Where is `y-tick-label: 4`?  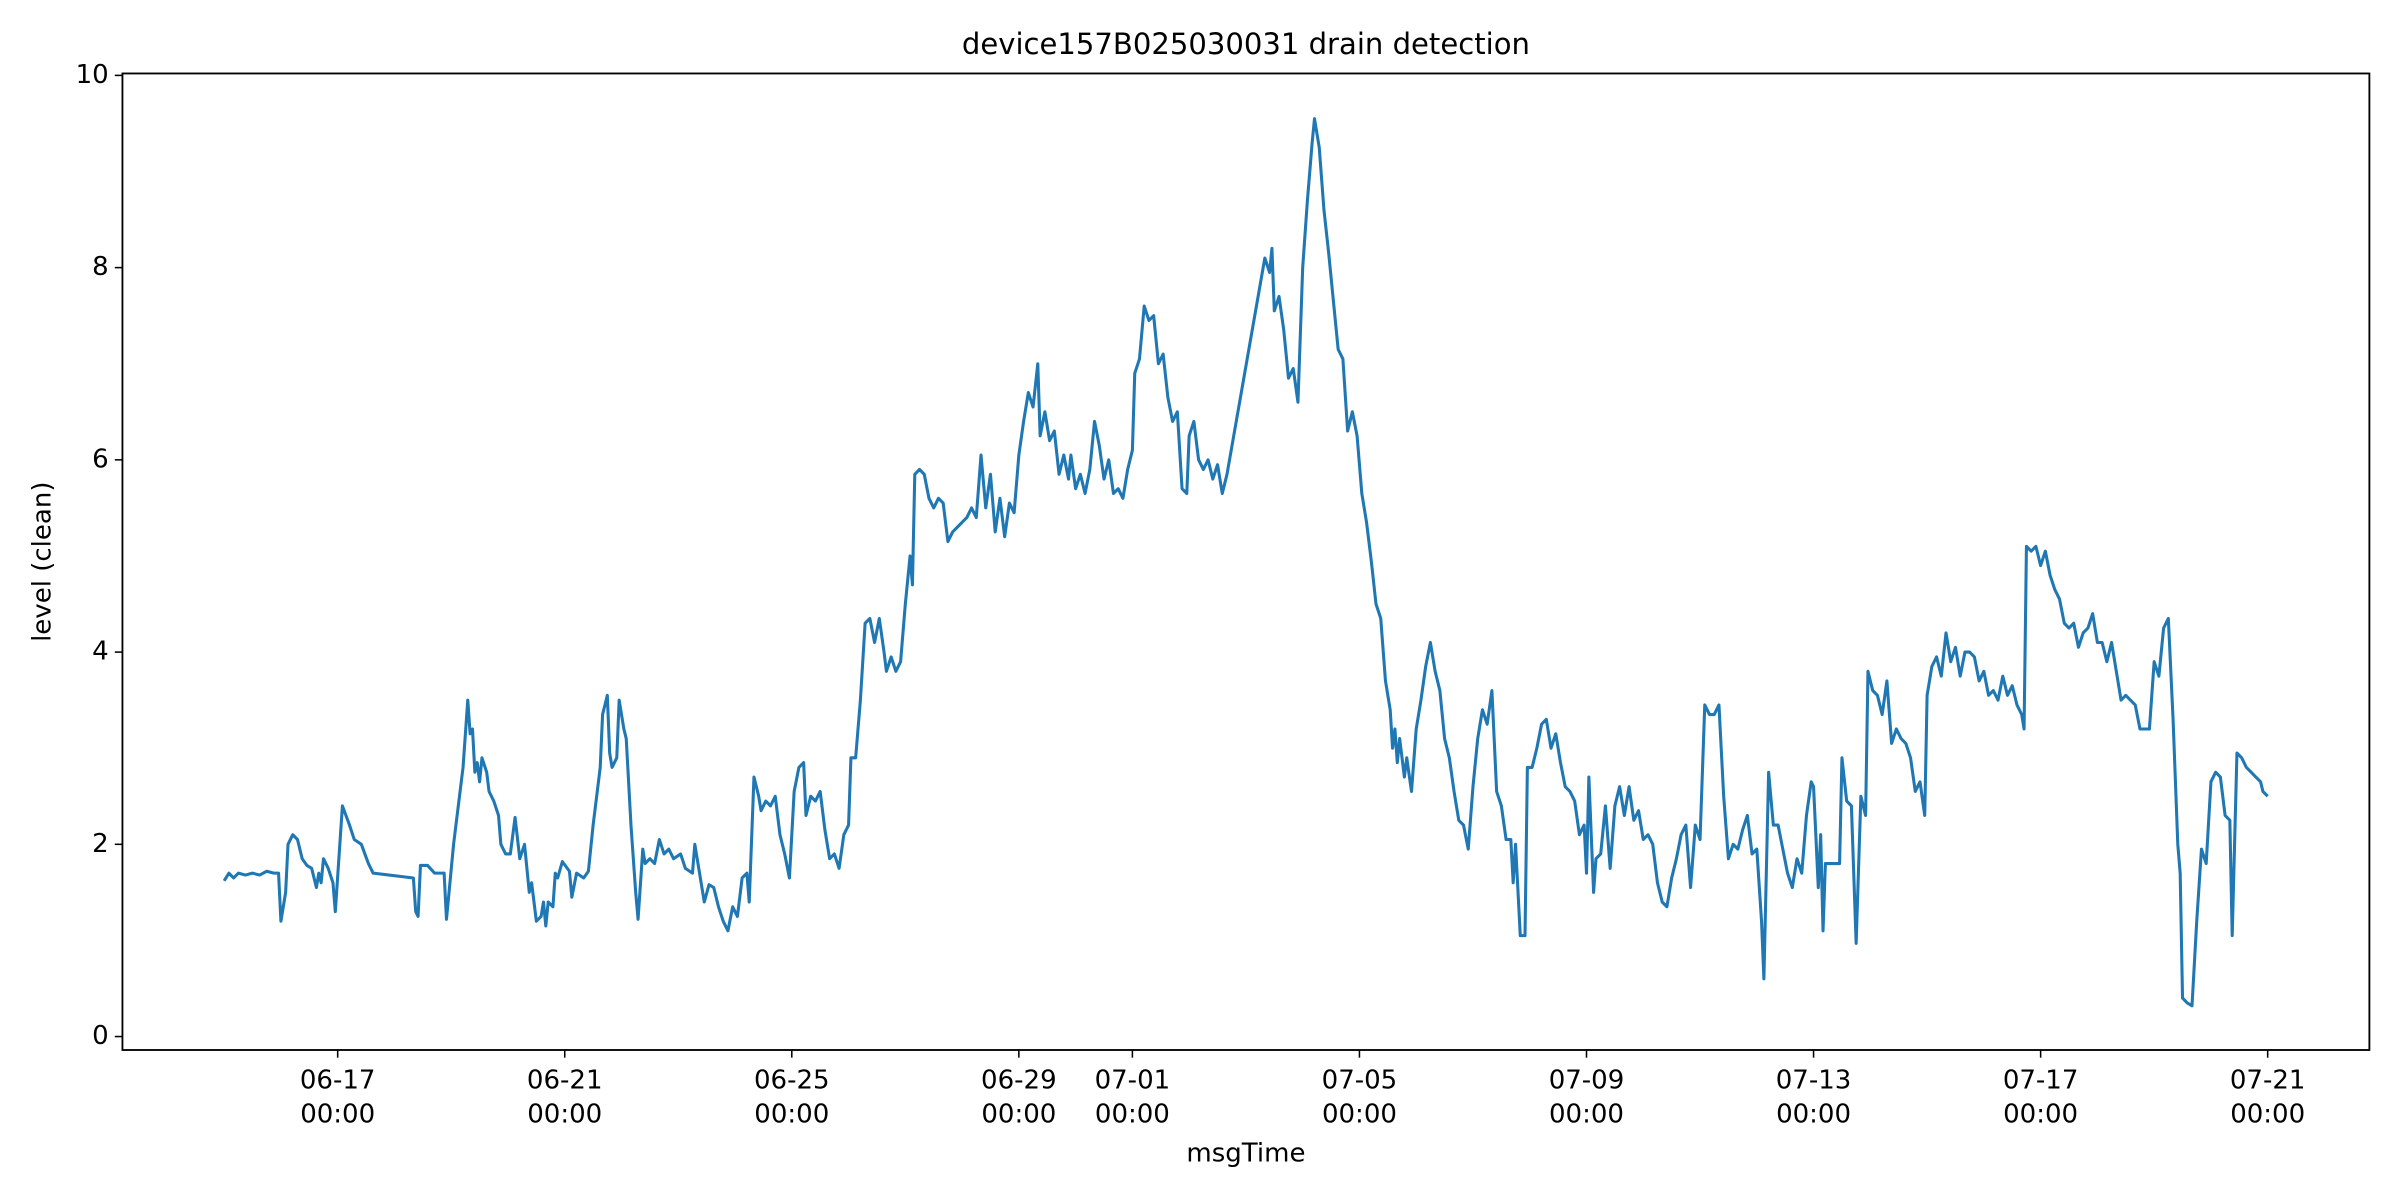 y-tick-label: 4 is located at coordinates (100, 652).